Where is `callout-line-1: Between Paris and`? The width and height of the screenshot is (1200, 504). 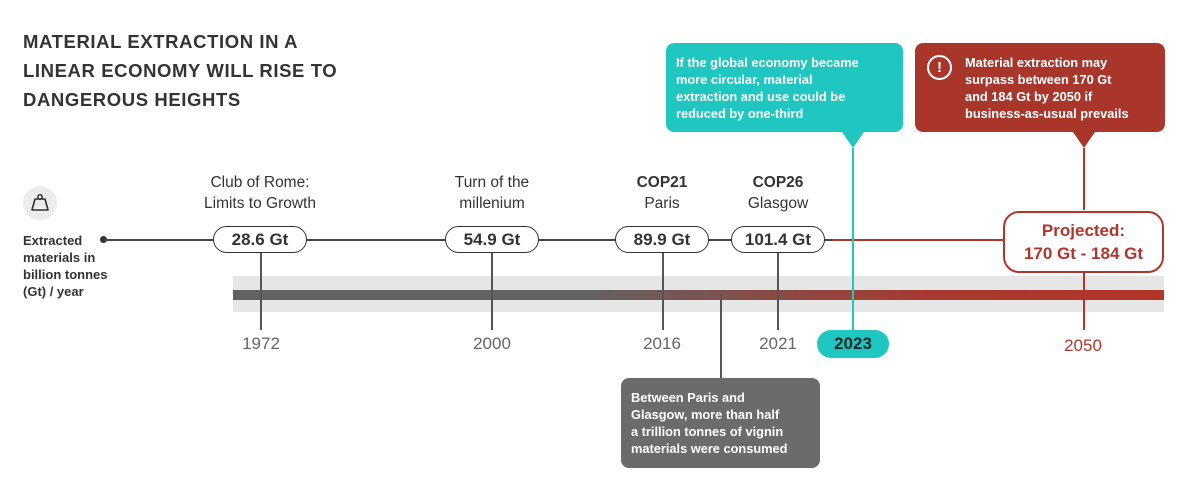 callout-line-1: Between Paris and is located at coordinates (688, 397).